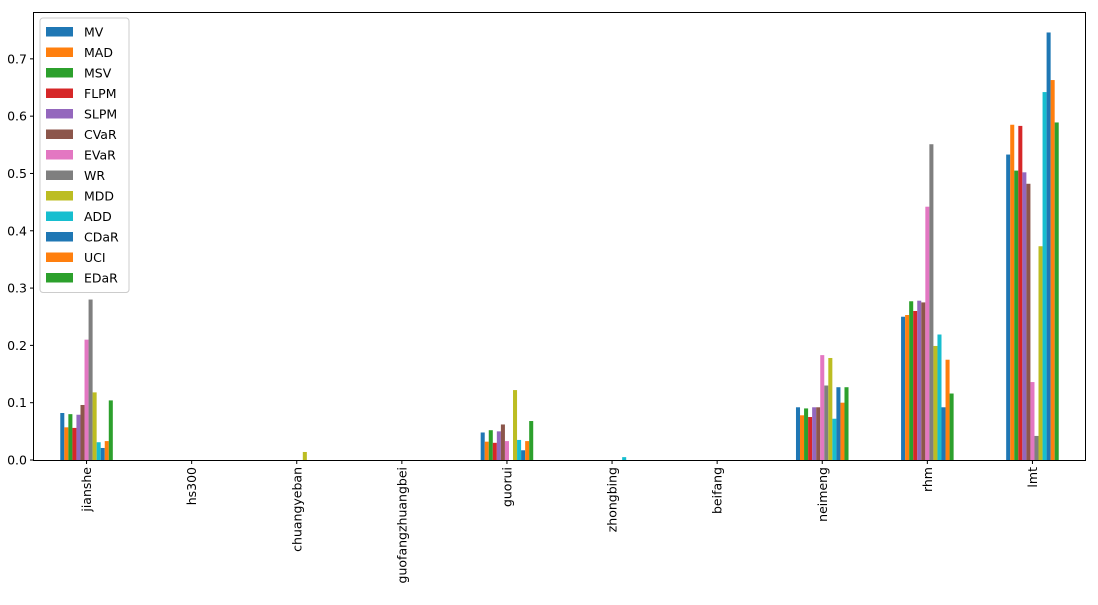 This screenshot has width=1098, height=605. What do you see at coordinates (59, 175) in the screenshot?
I see `legend-swatch-wr` at bounding box center [59, 175].